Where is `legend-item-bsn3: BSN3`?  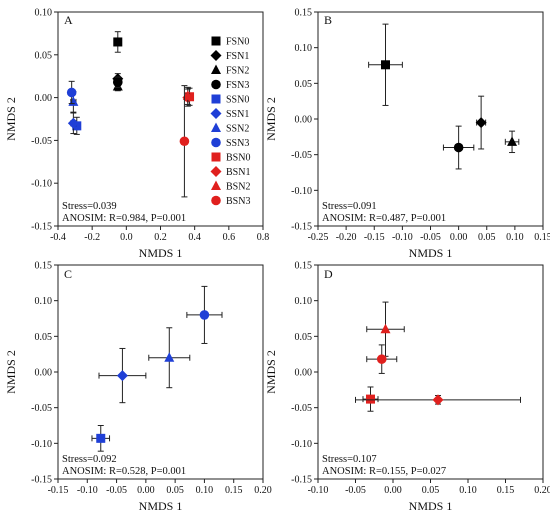
legend-item-bsn3: BSN3 is located at coordinates (230, 201).